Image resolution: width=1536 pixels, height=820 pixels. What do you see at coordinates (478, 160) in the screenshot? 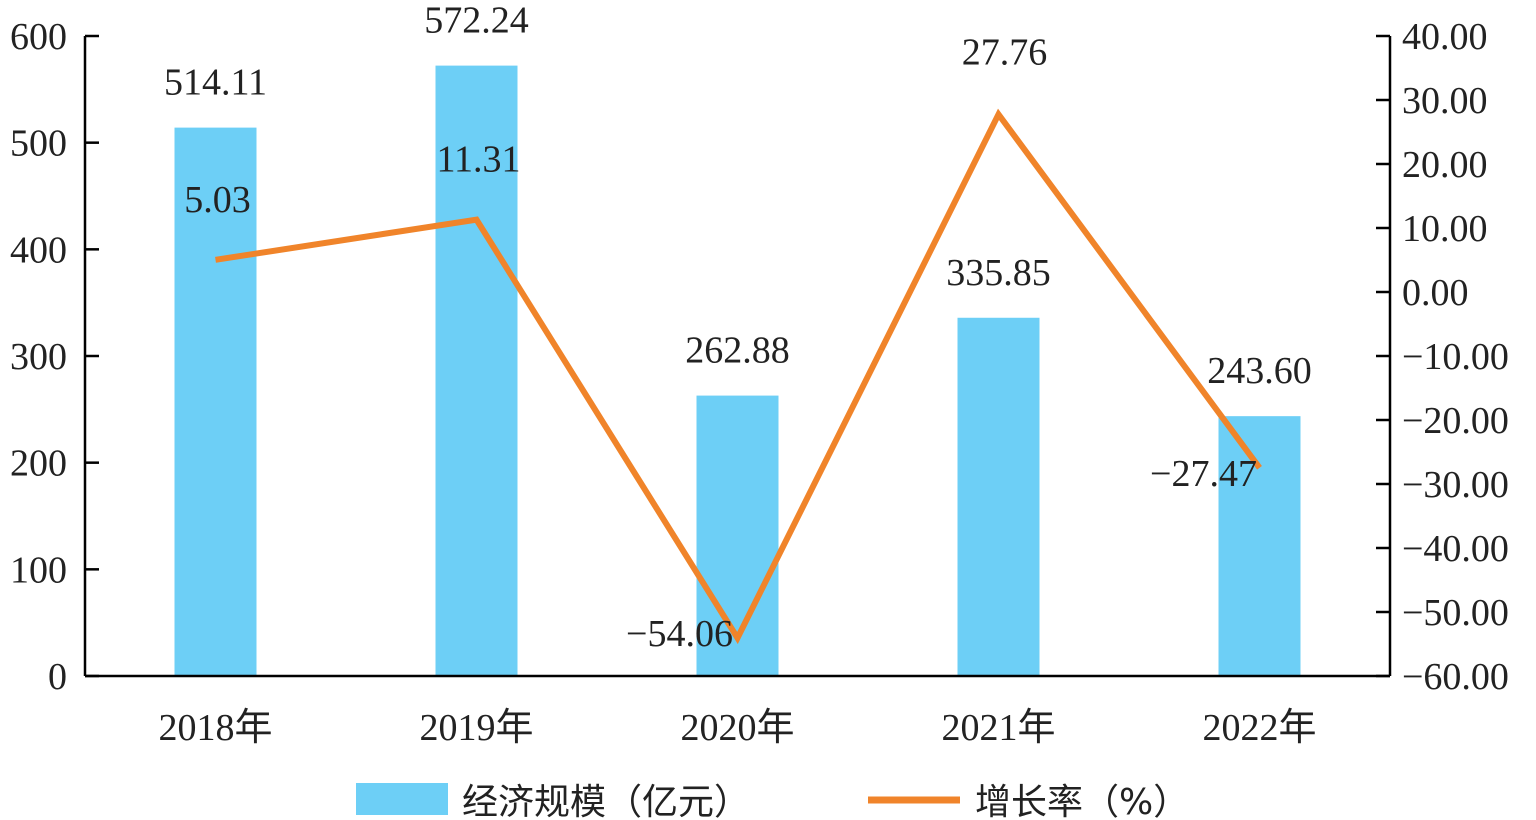
I see `line-value-label-1: 11.31` at bounding box center [478, 160].